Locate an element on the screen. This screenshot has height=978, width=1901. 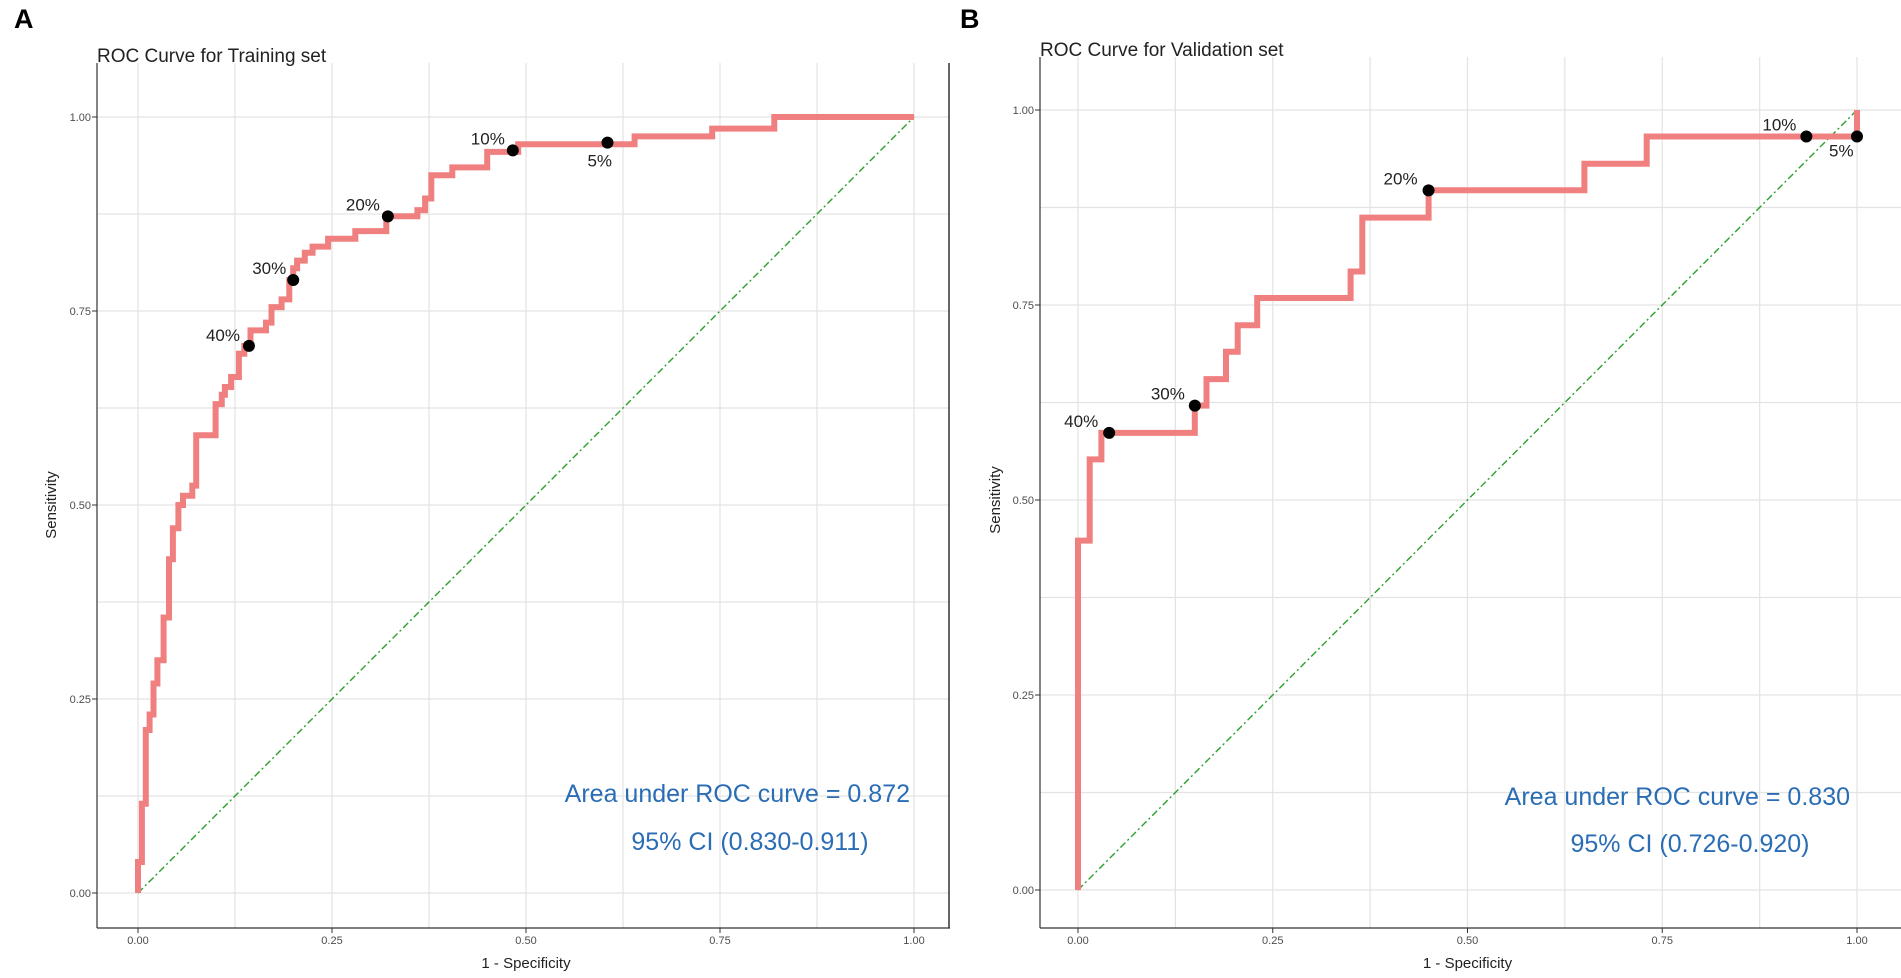
chart-title-a: ROC Curve for Training set is located at coordinates (212, 56).